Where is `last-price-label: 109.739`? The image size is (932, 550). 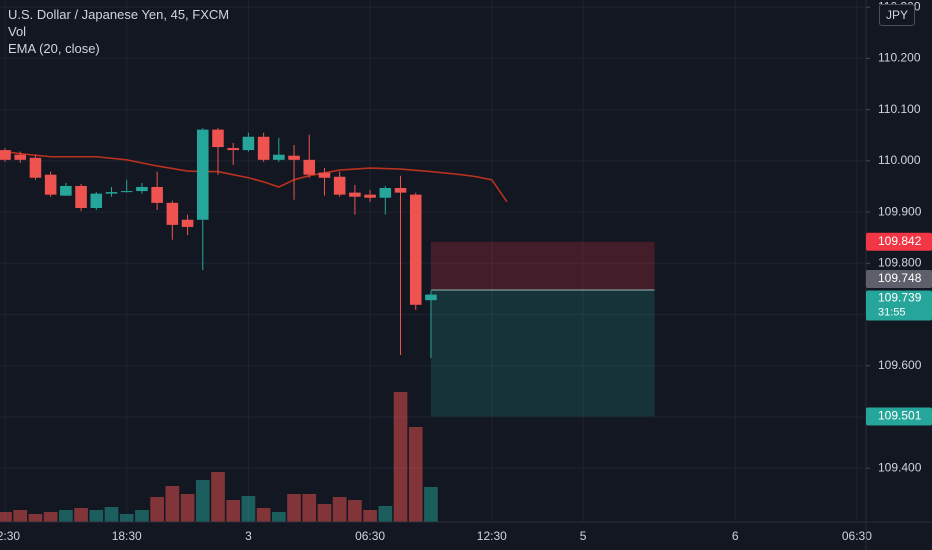
last-price-label: 109.739 is located at coordinates (900, 298).